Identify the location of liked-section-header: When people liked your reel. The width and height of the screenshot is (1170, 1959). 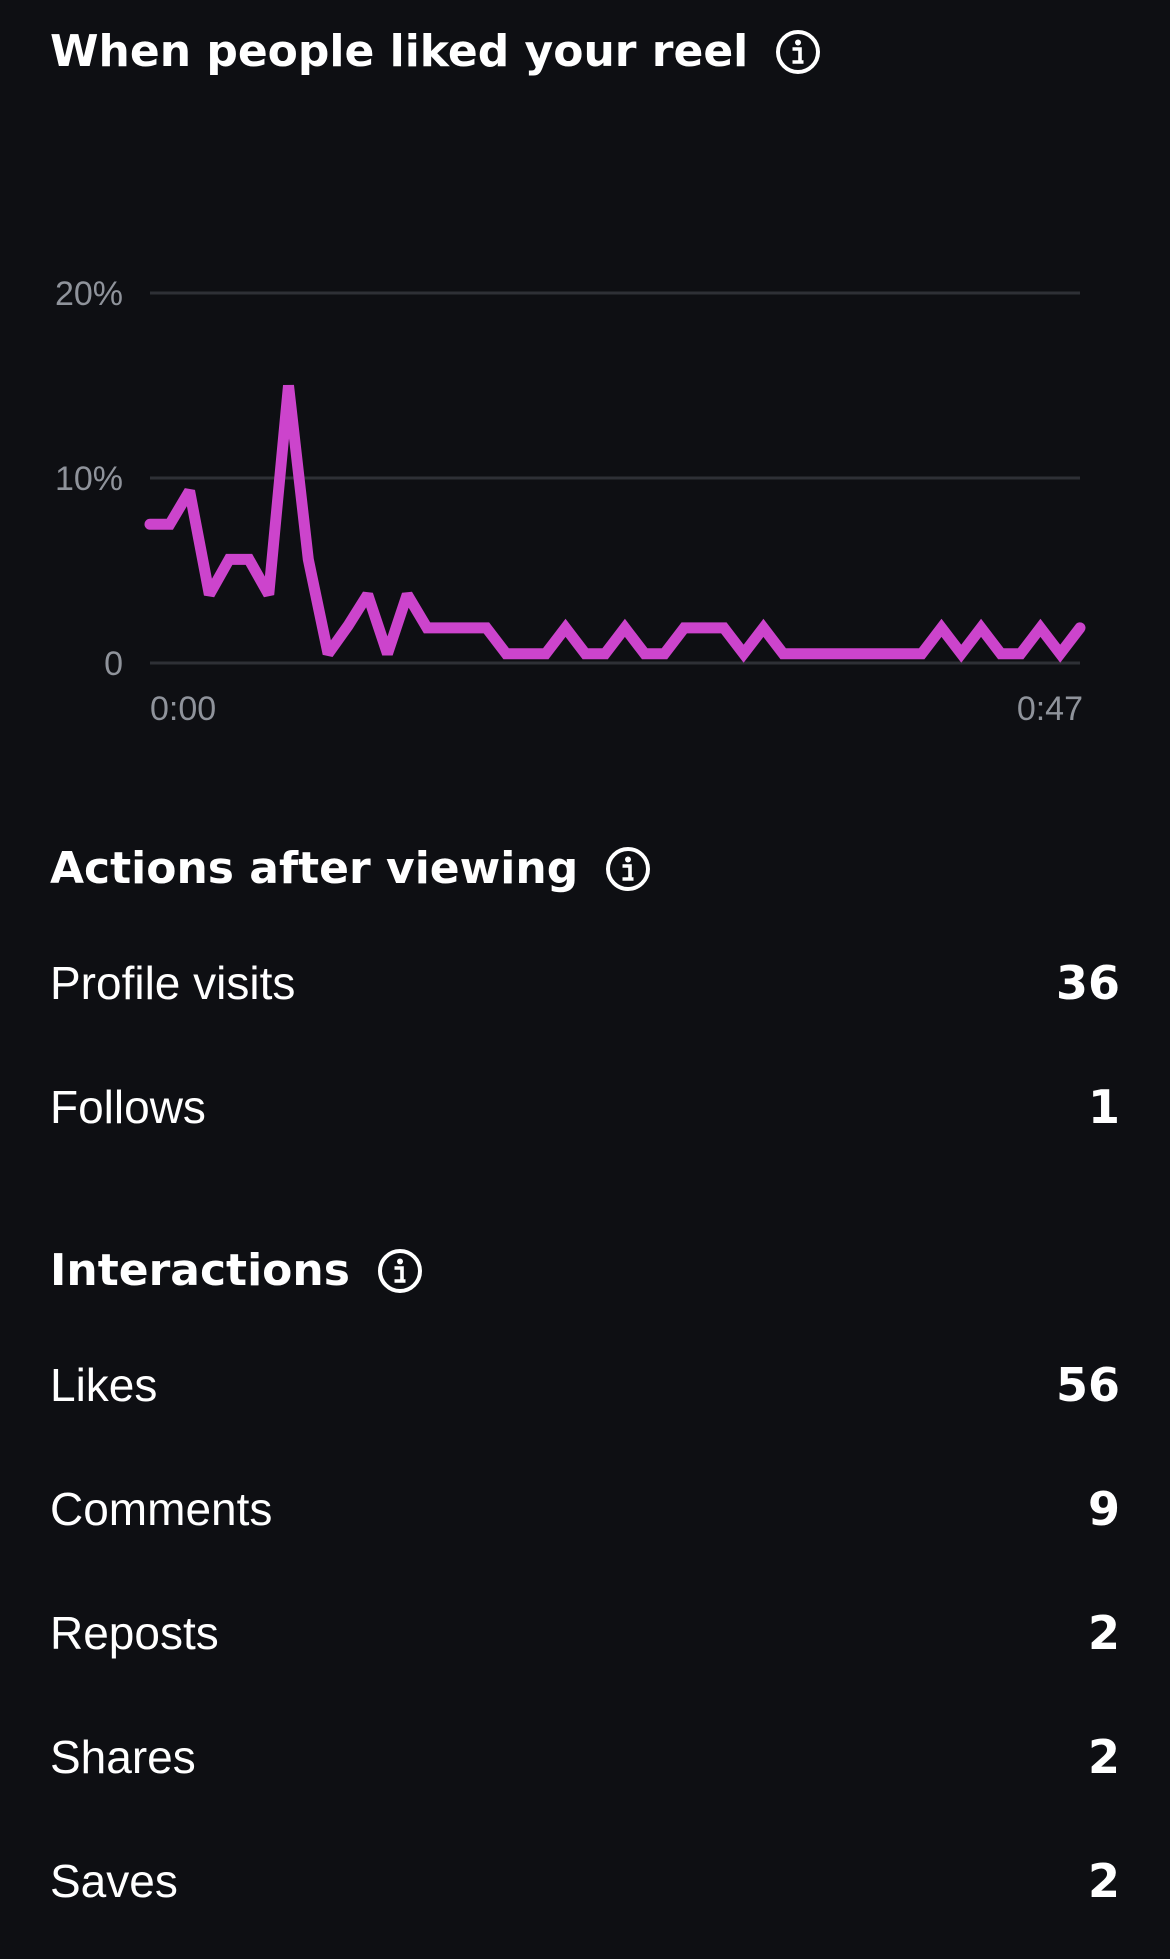
(436, 51).